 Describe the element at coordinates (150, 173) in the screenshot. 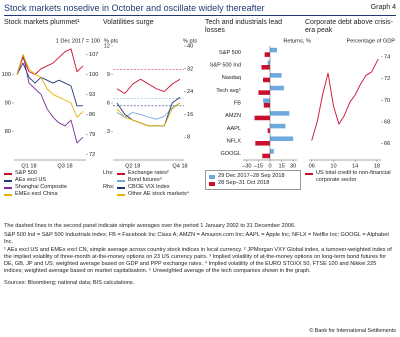

I see `legend-item: Lhs: Exchange rates²` at that location.